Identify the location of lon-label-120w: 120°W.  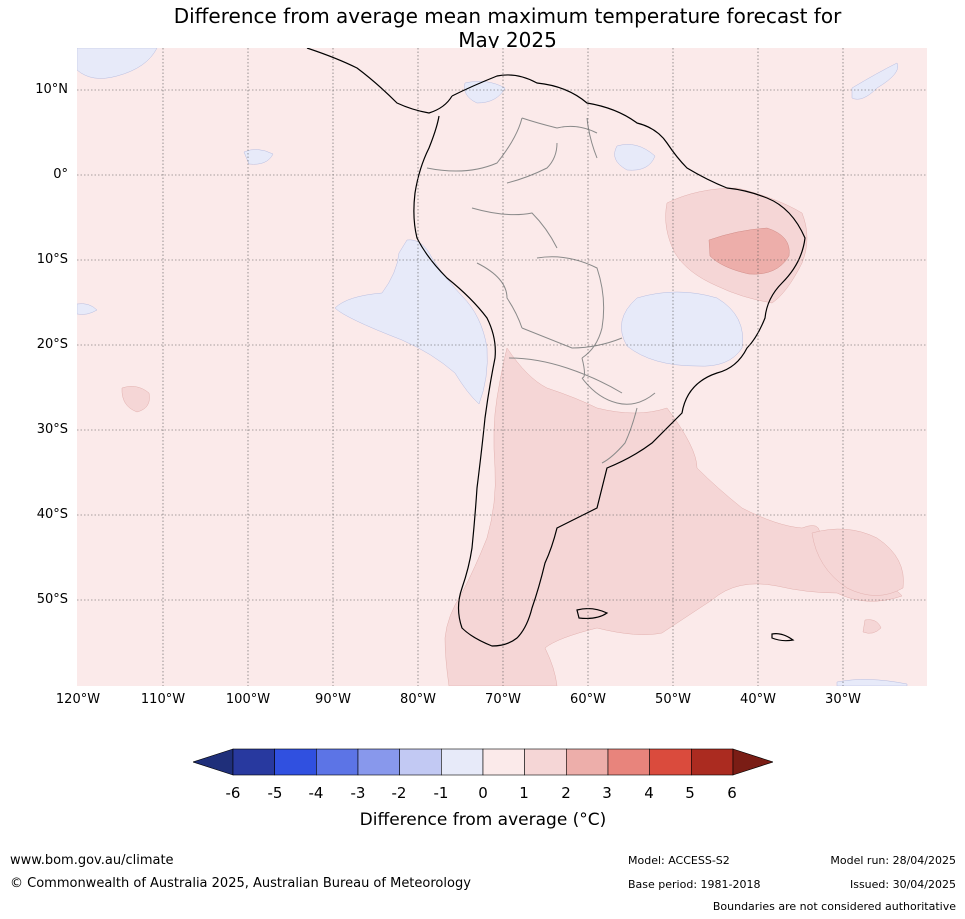
(78, 699).